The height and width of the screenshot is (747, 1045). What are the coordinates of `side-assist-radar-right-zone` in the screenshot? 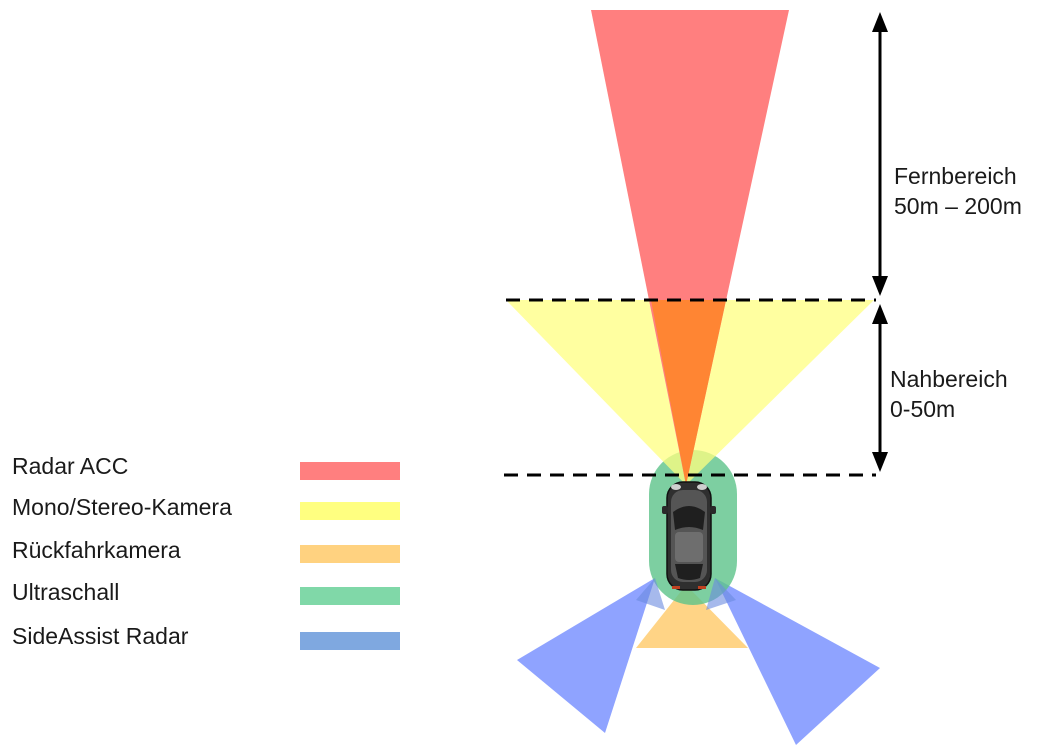 It's located at (797, 661).